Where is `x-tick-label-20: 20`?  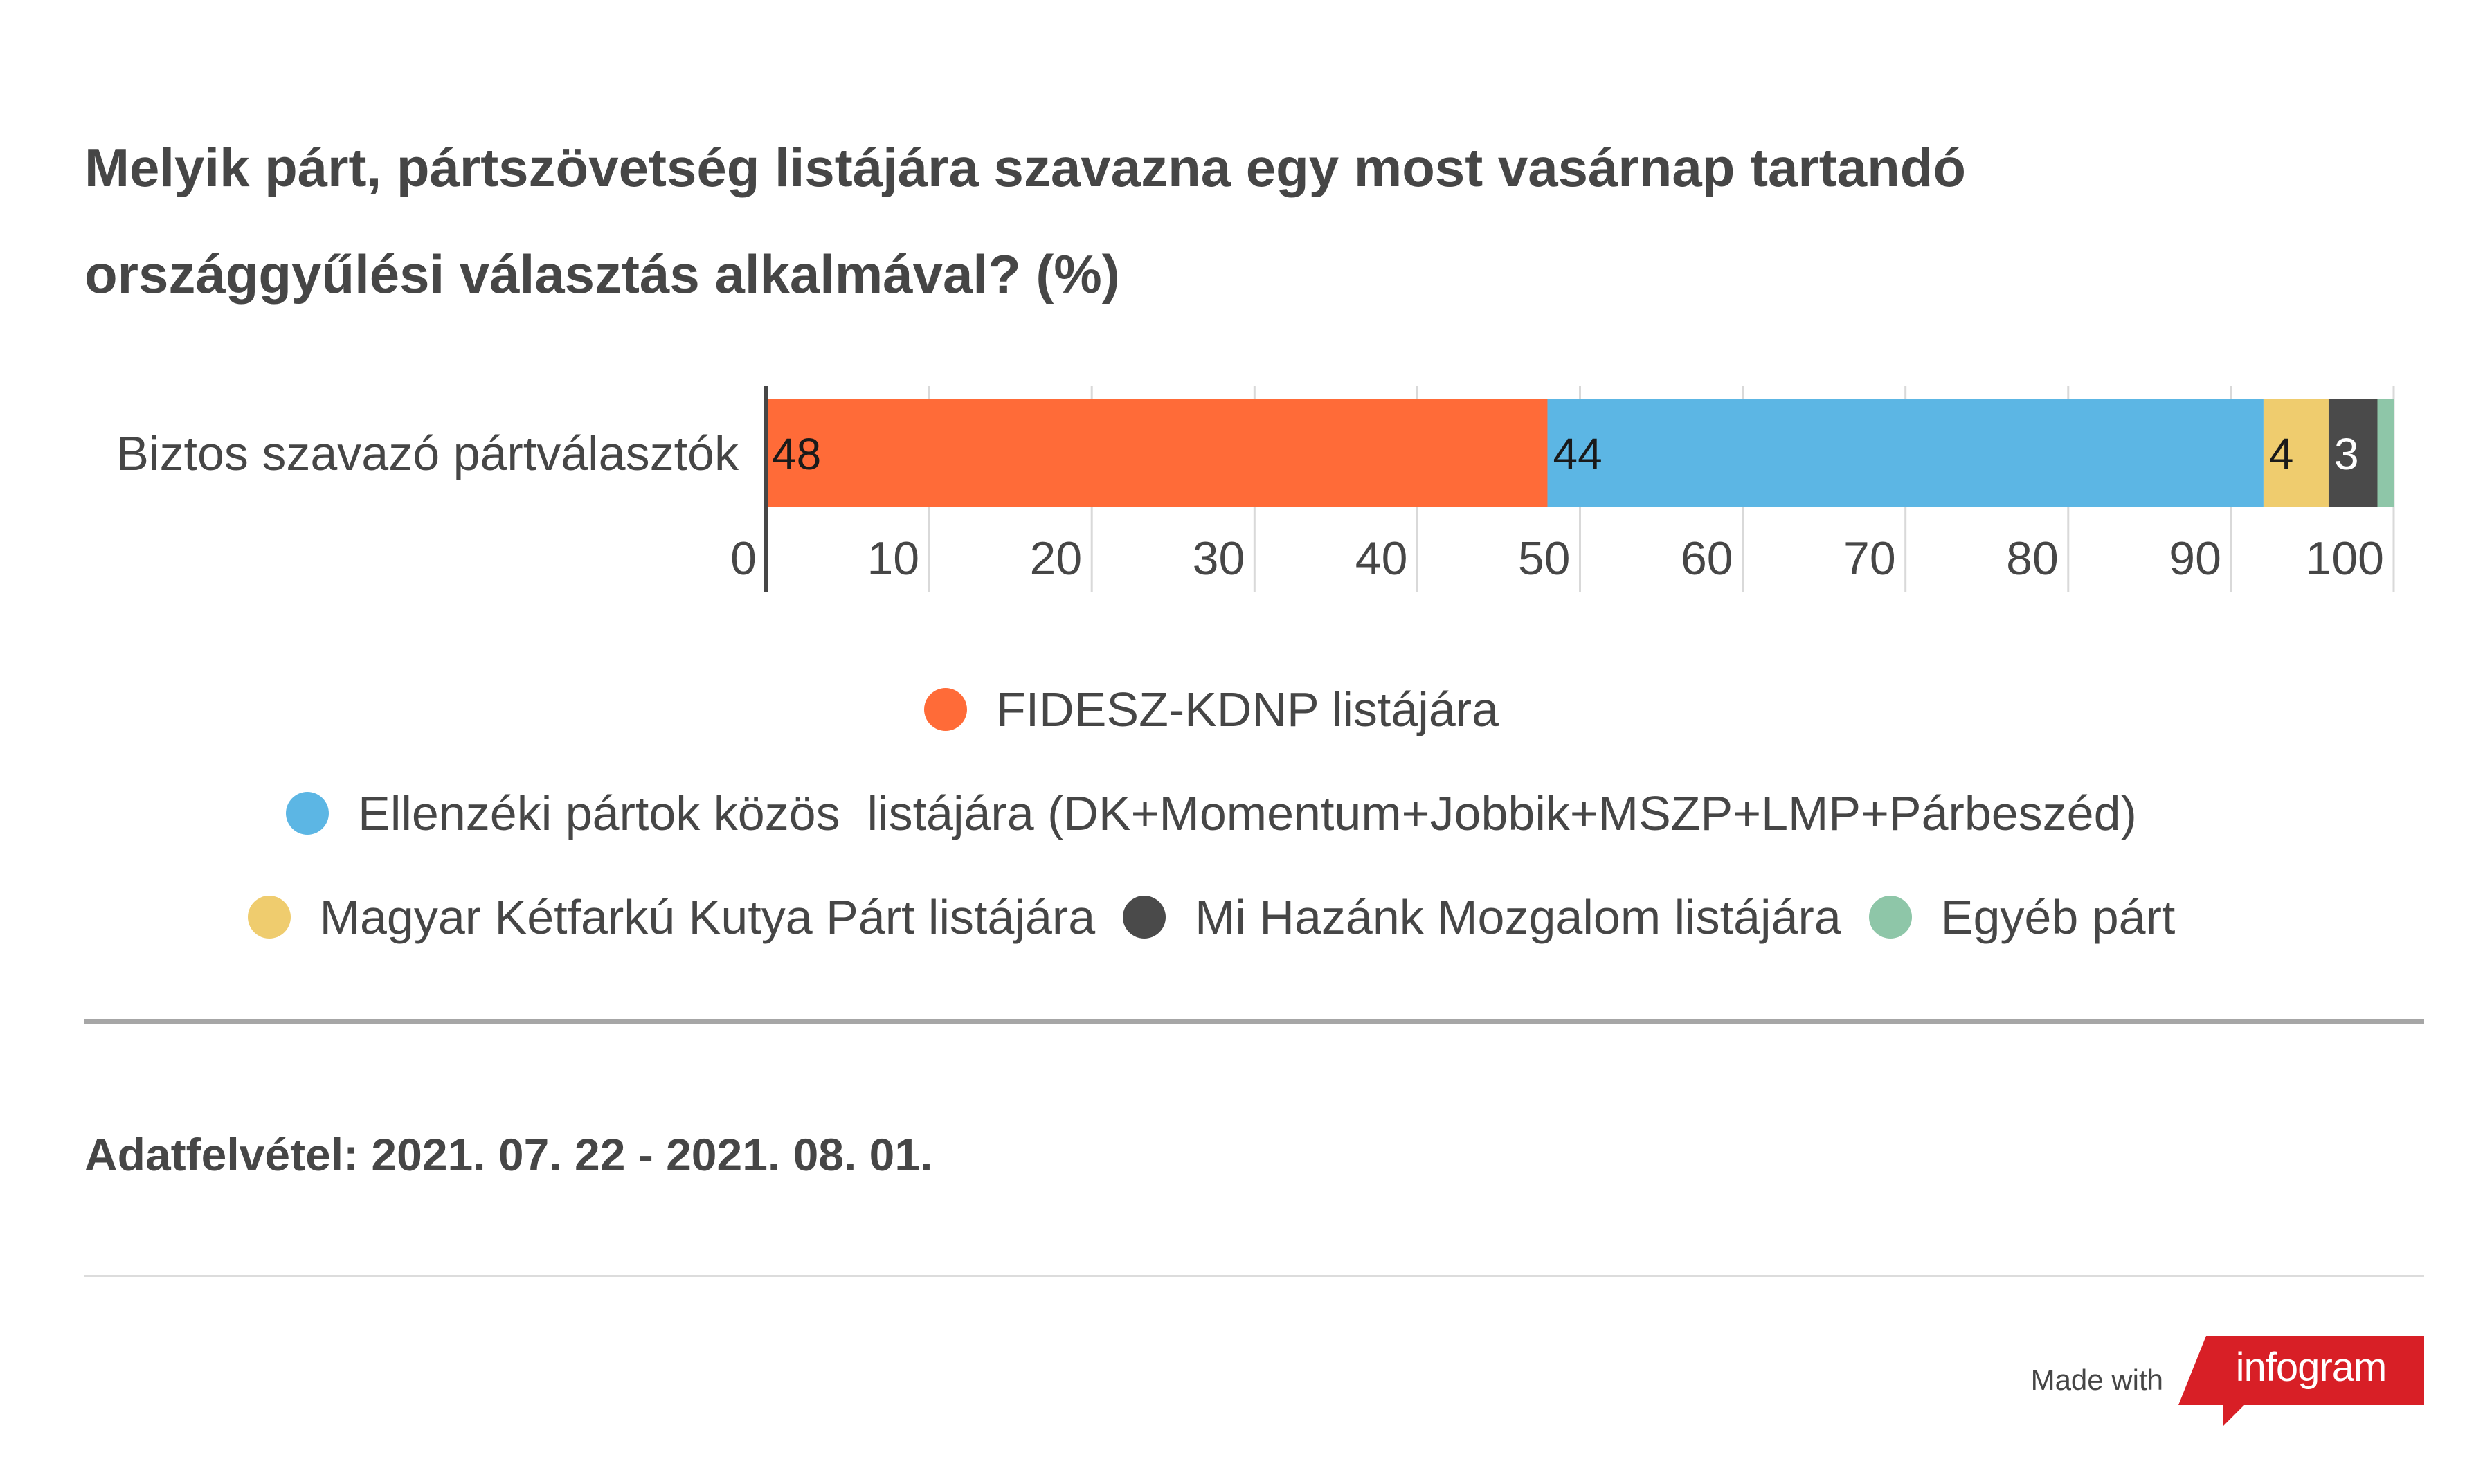
x-tick-label-20: 20 is located at coordinates (1056, 558).